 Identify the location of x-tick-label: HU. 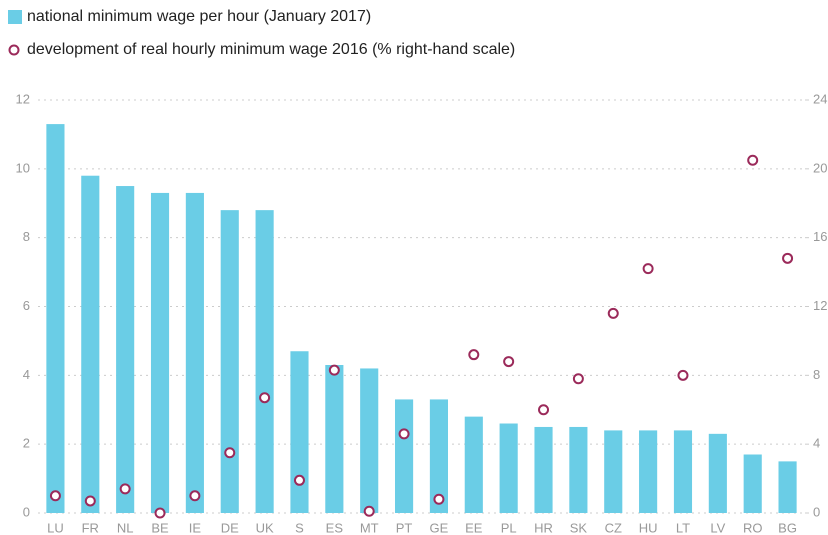
(648, 527).